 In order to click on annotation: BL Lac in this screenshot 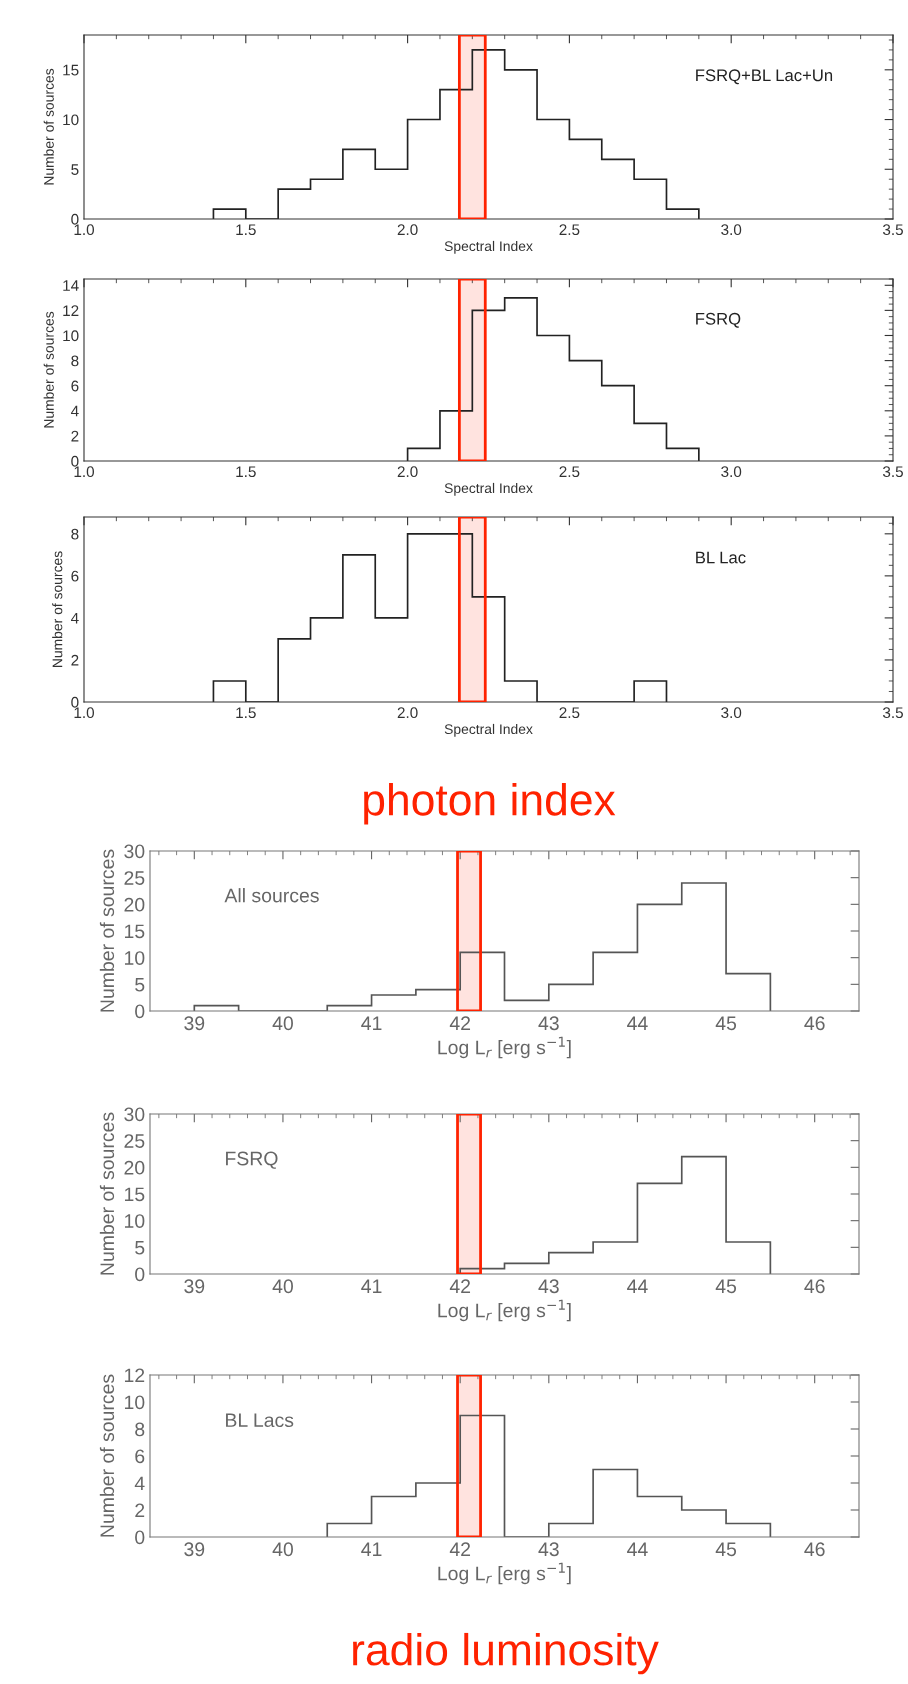, I will do `click(721, 557)`.